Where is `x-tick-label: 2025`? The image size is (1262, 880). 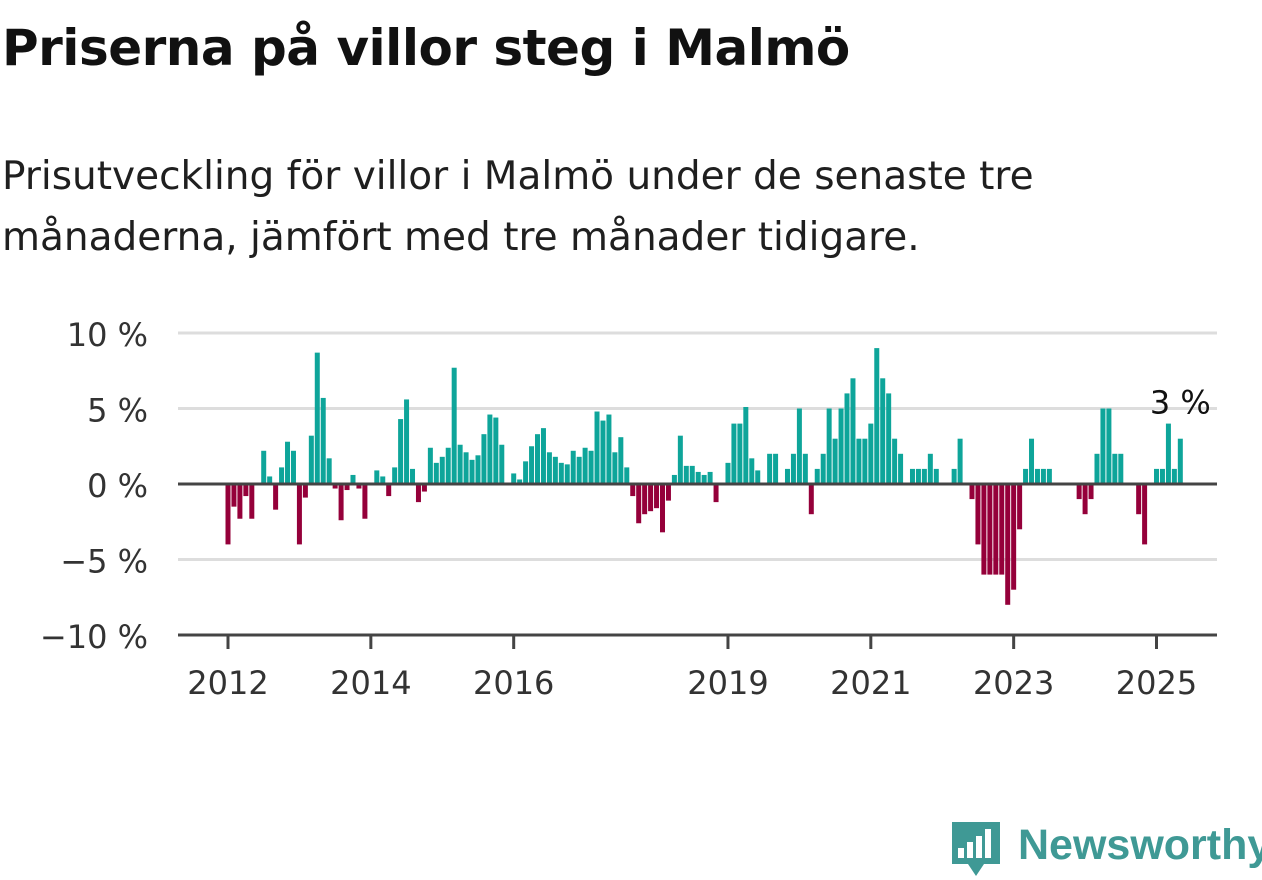 x-tick-label: 2025 is located at coordinates (1156, 683).